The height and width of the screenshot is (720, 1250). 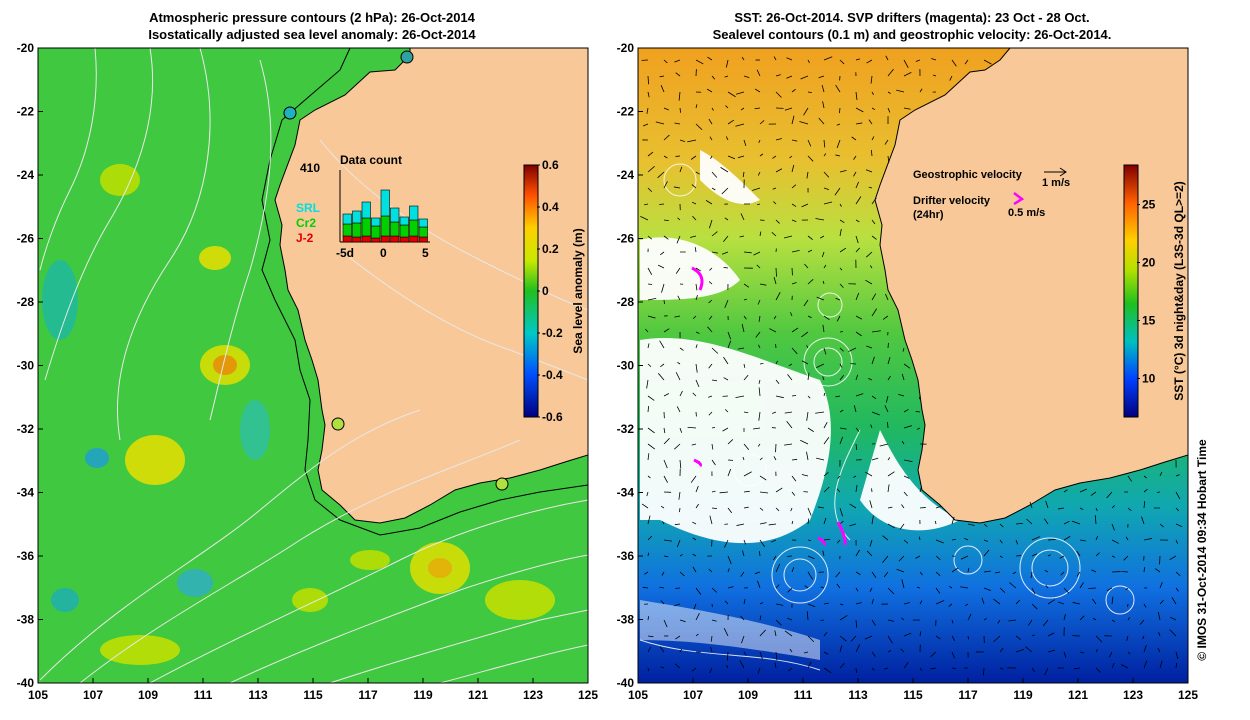 I want to click on y-tick-label: -20, so click(x=626, y=48).